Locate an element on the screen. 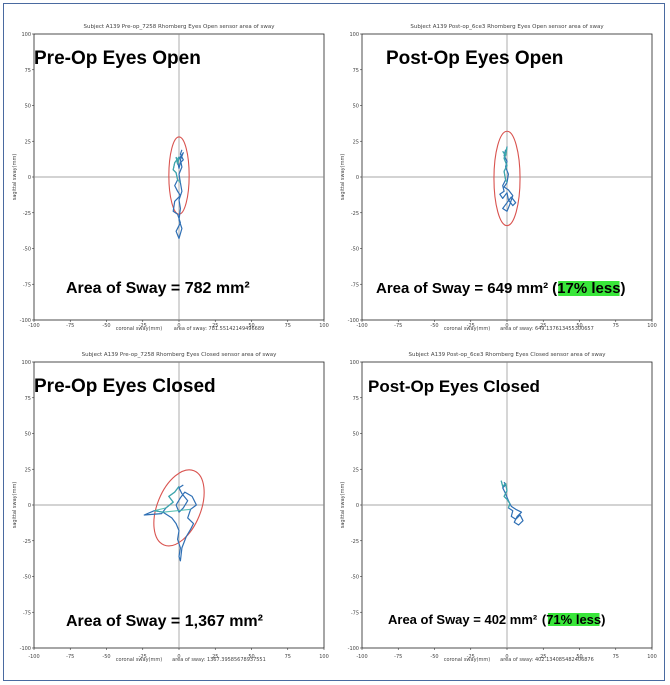 The image size is (670, 685). area-of-sway-label: Area of Sway = 782 mm² is located at coordinates (158, 288).